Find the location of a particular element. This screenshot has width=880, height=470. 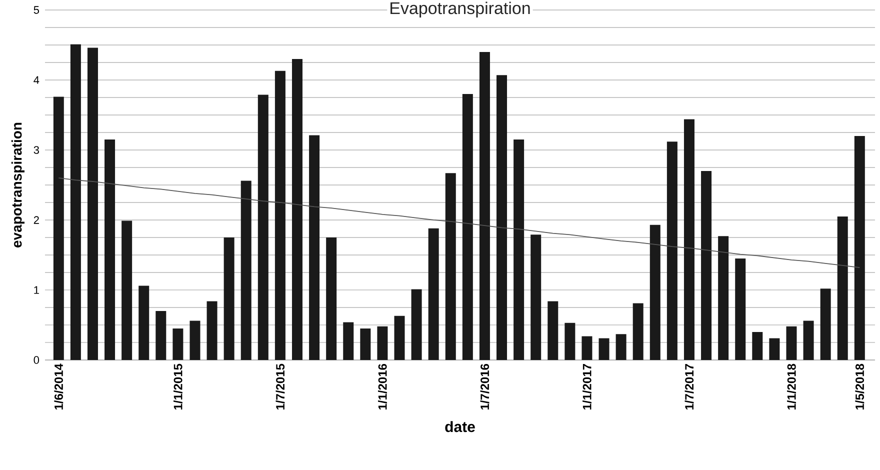

x-axis-title: date is located at coordinates (460, 426).